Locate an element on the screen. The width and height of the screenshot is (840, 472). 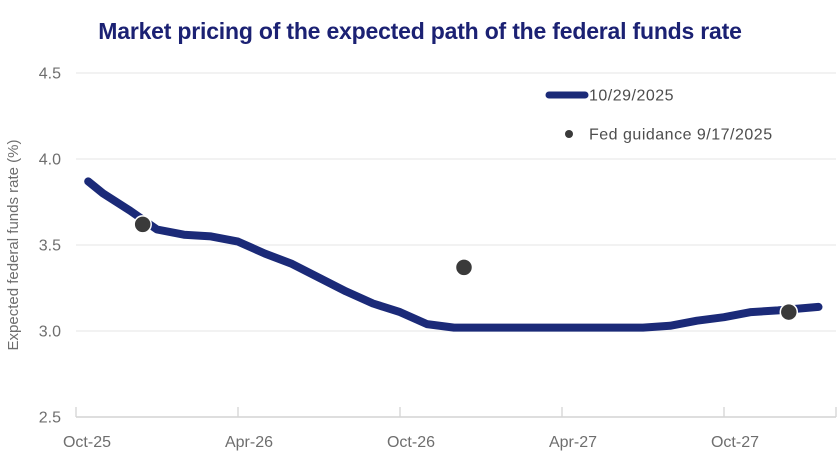
x-tick-label: Oct-25 is located at coordinates (87, 442).